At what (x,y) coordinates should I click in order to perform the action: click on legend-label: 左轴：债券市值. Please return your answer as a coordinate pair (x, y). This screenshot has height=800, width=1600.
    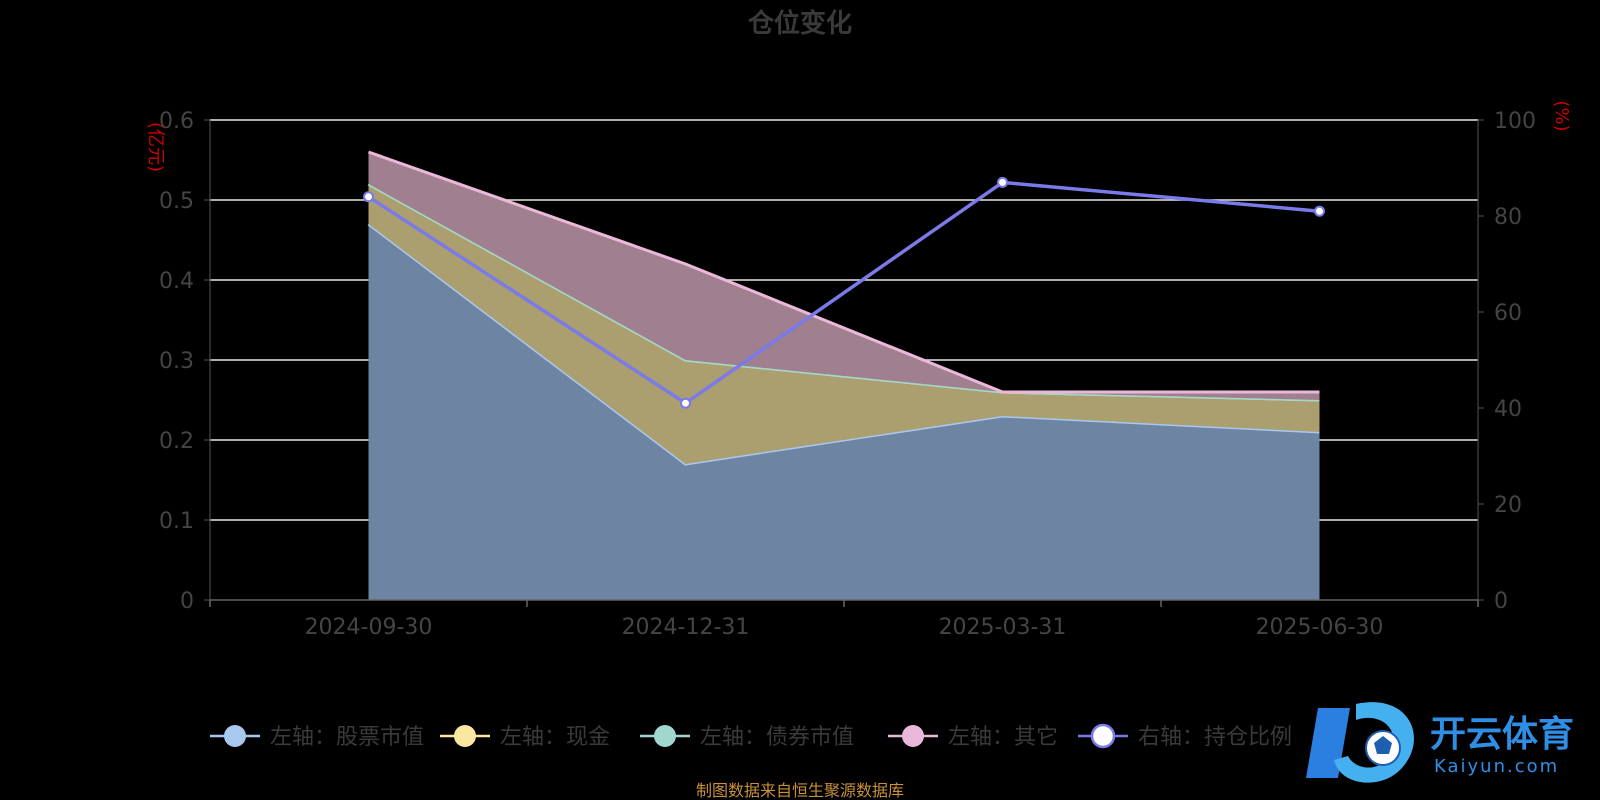
    Looking at the image, I should click on (777, 737).